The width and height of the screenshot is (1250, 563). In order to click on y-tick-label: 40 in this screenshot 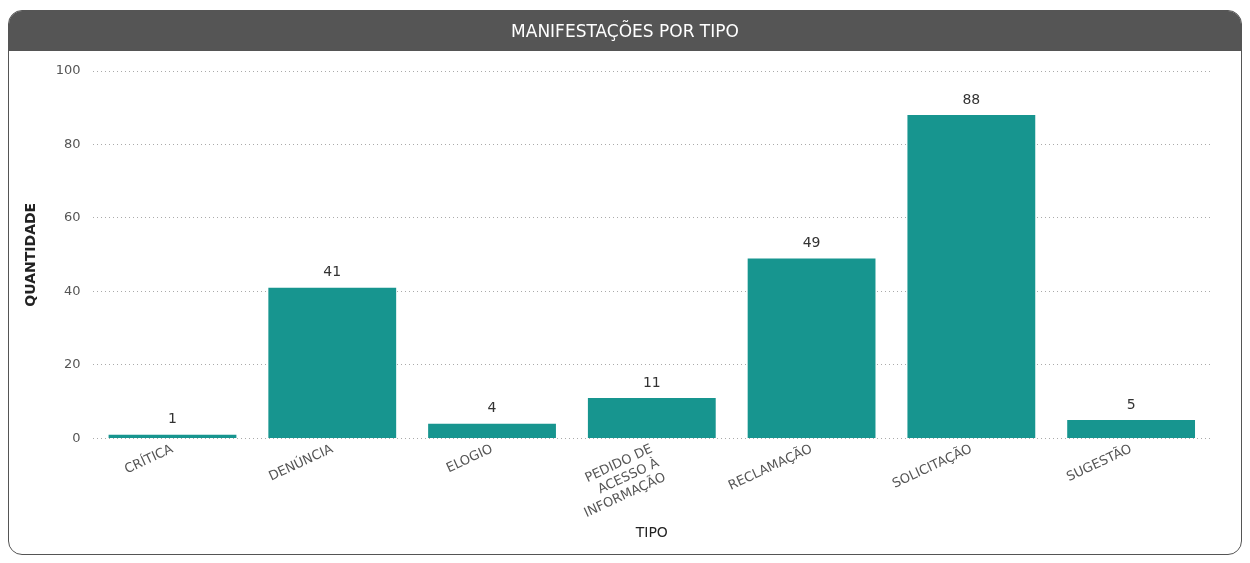, I will do `click(72, 290)`.